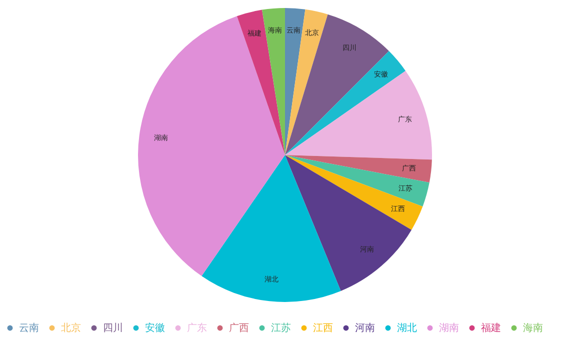  Describe the element at coordinates (239, 328) in the screenshot. I see `legend-label: 广西` at that location.